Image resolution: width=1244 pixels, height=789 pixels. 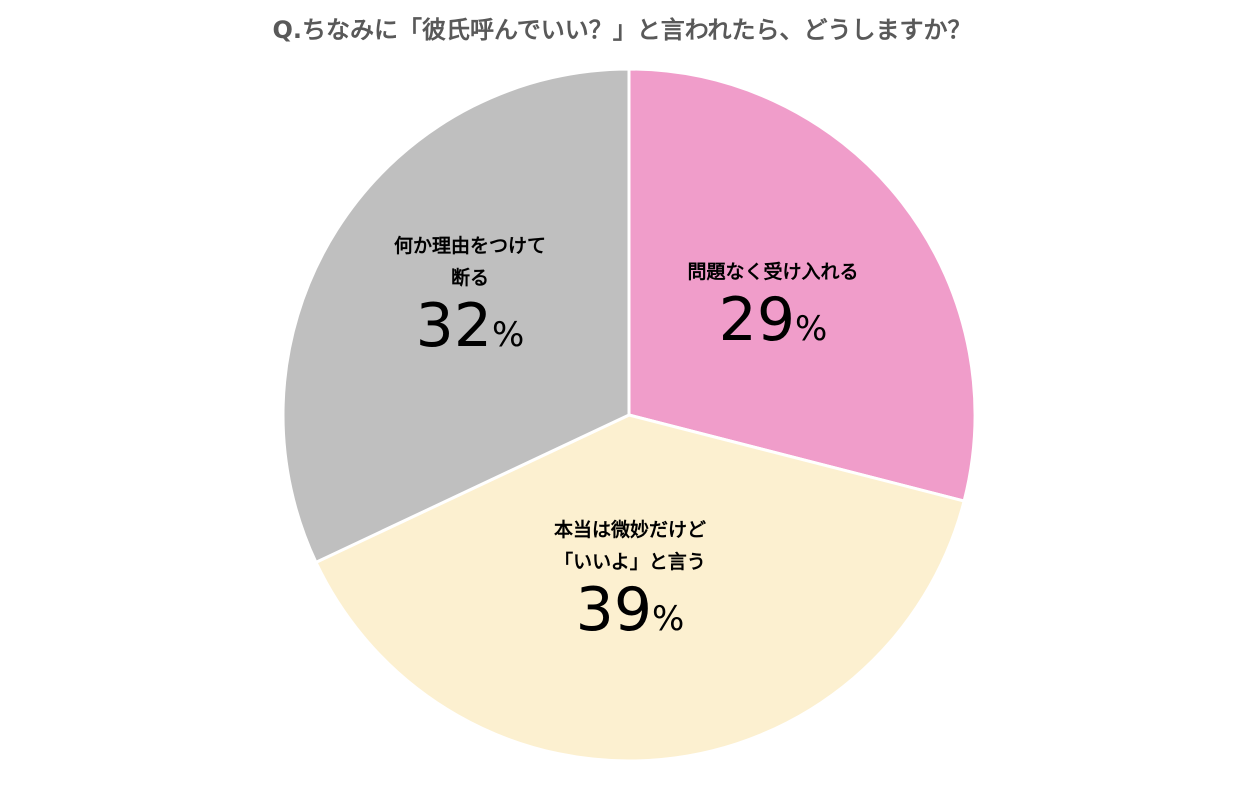 What do you see at coordinates (773, 272) in the screenshot?
I see `slice-name: 問題なく受け入れる` at bounding box center [773, 272].